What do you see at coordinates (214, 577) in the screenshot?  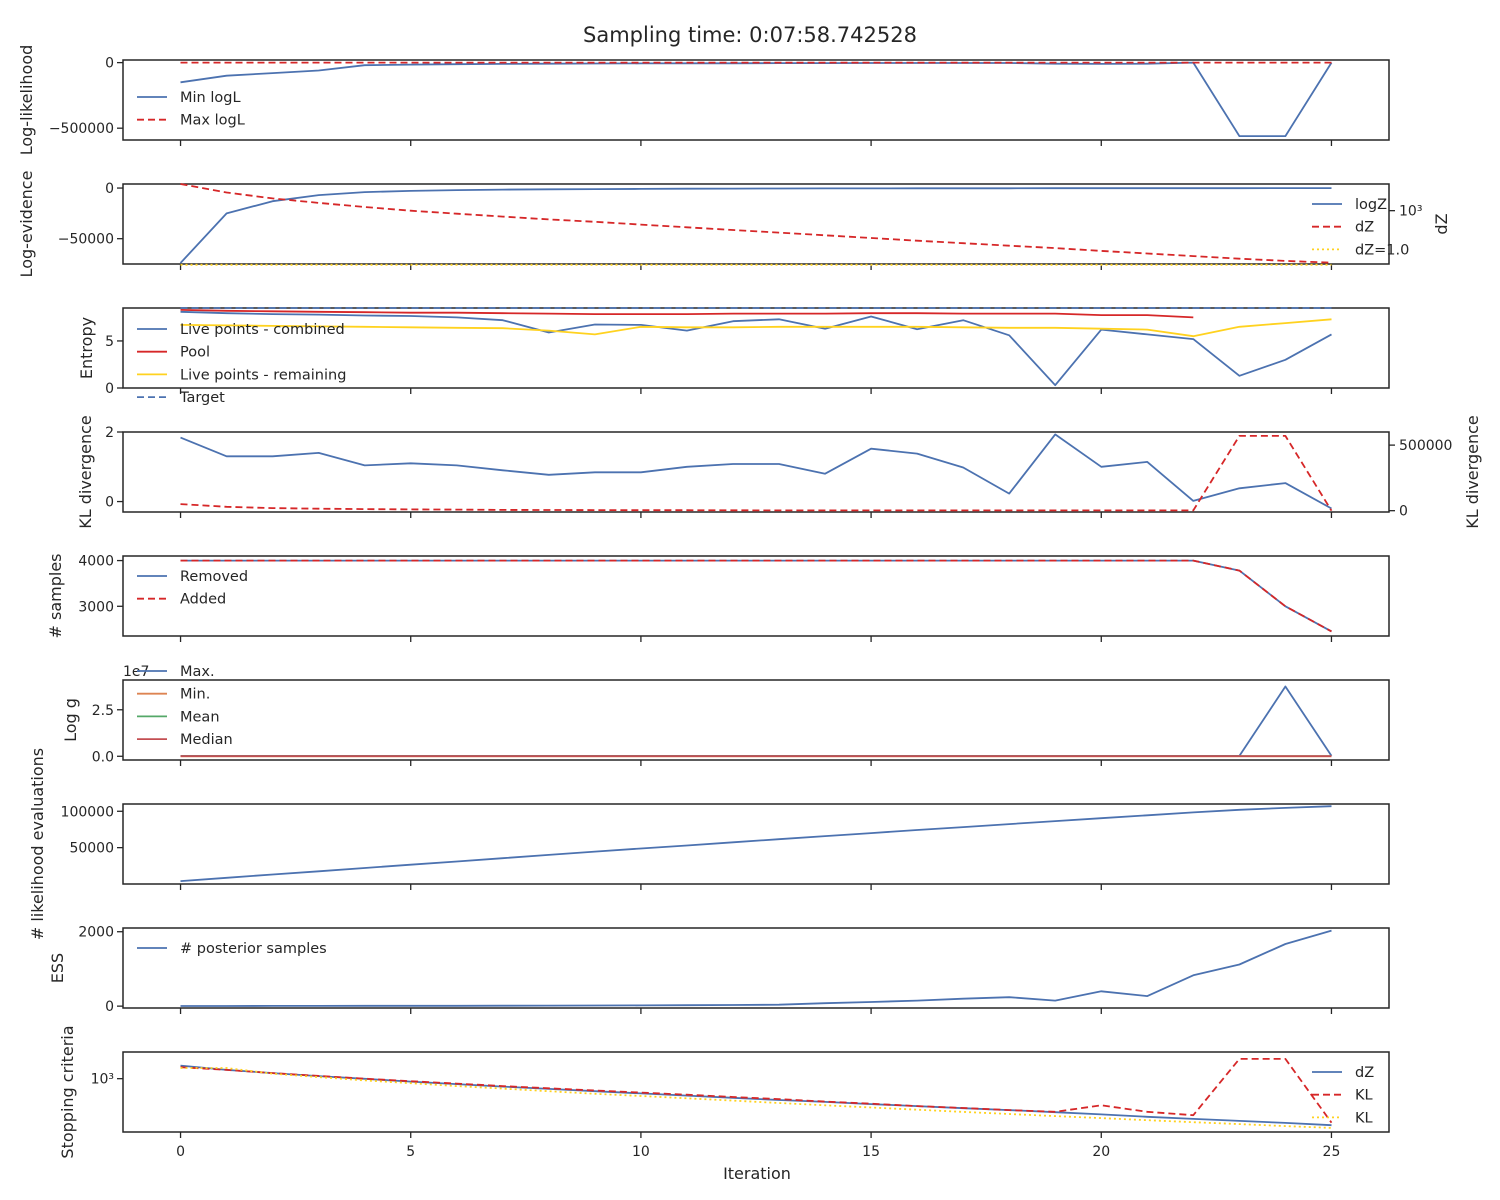 I see `legend-label: Removed` at bounding box center [214, 577].